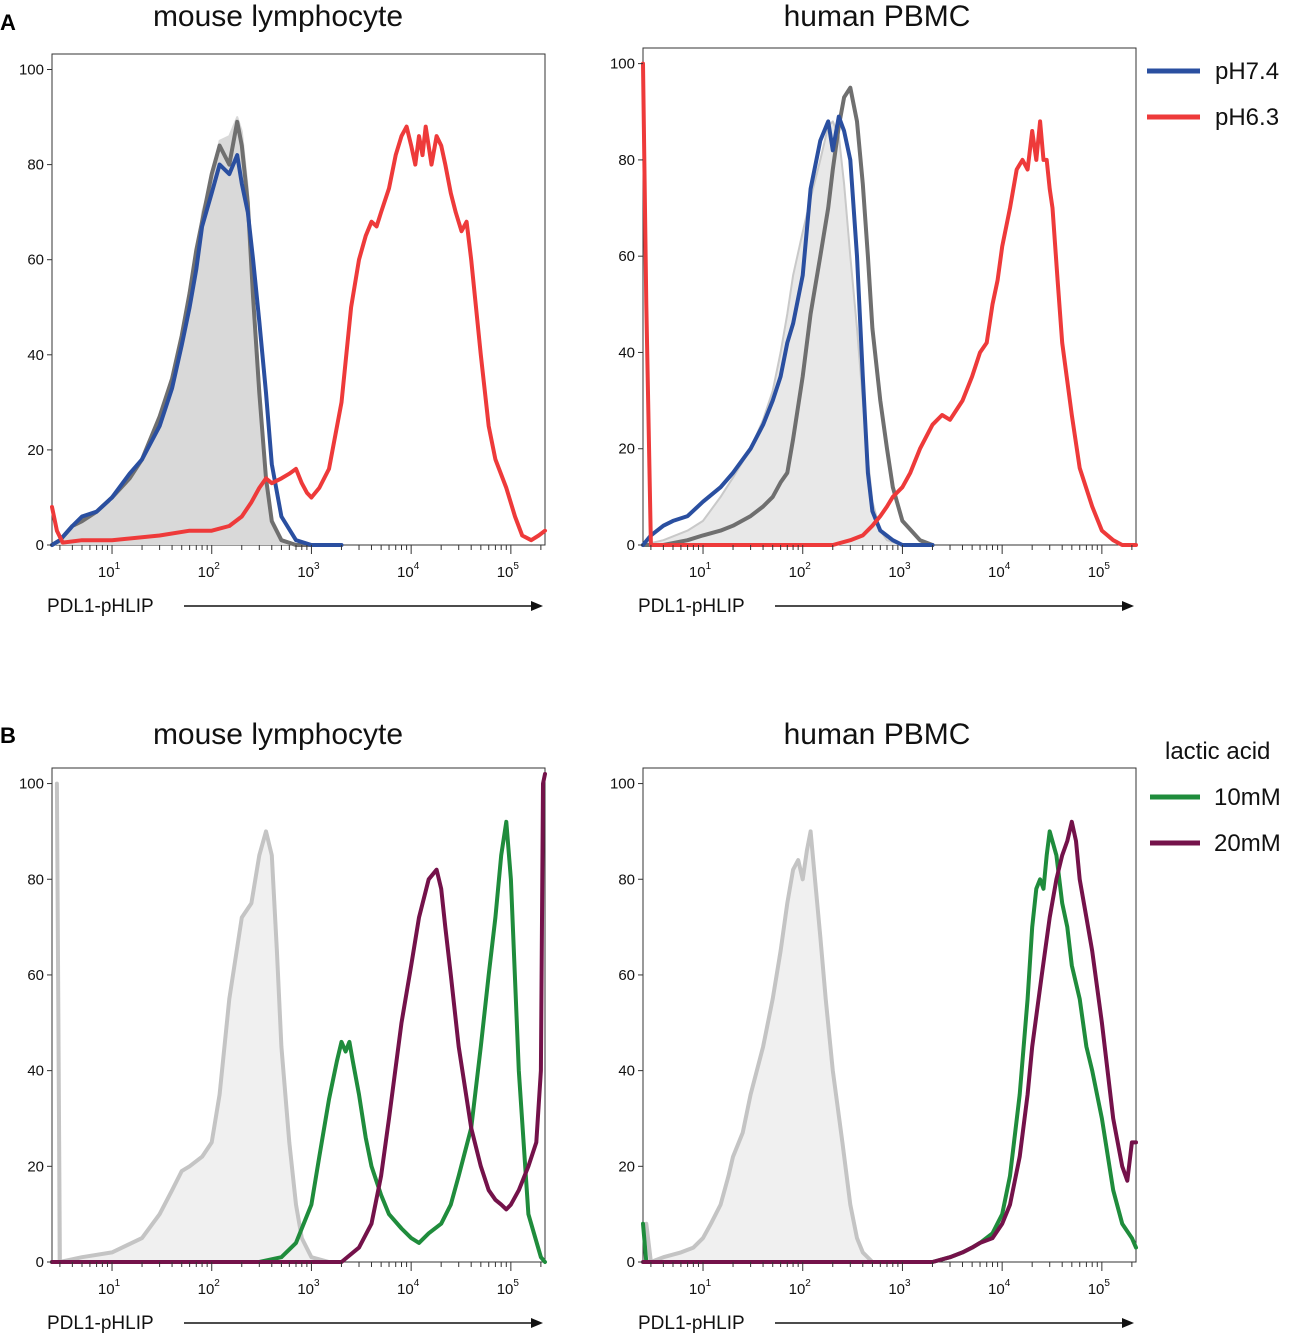 The width and height of the screenshot is (1294, 1338). What do you see at coordinates (8, 22) in the screenshot?
I see `panel-letter-a: A` at bounding box center [8, 22].